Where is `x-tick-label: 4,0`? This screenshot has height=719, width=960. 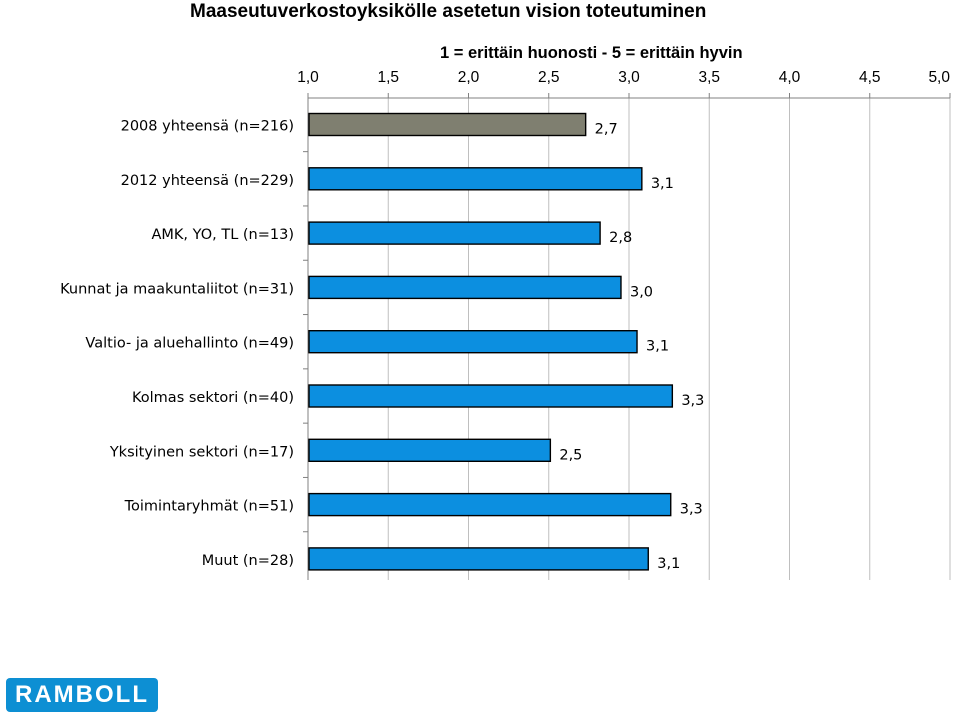 x-tick-label: 4,0 is located at coordinates (790, 77).